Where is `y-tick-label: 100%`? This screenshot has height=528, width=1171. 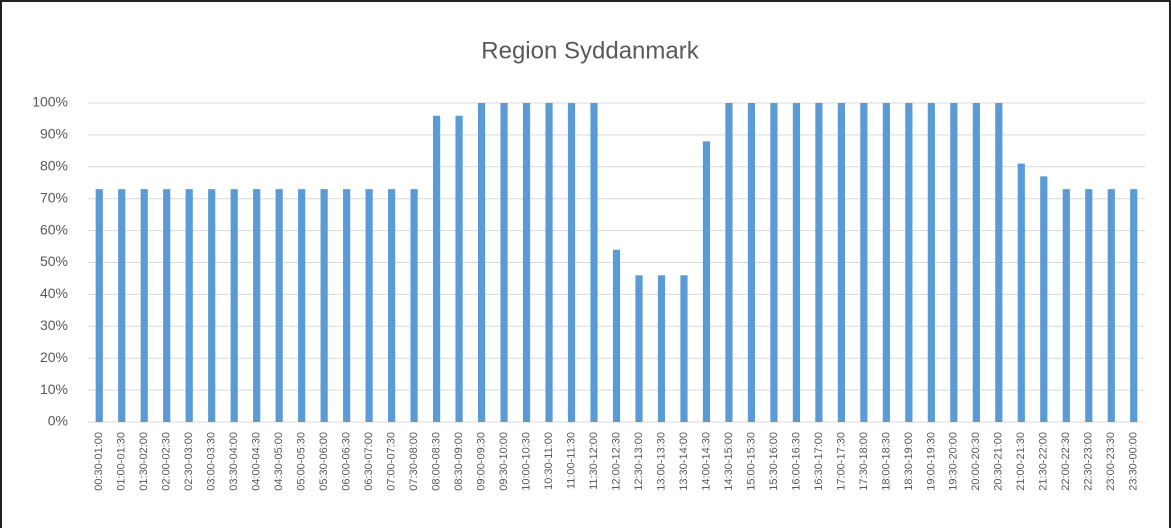
y-tick-label: 100% is located at coordinates (50, 102).